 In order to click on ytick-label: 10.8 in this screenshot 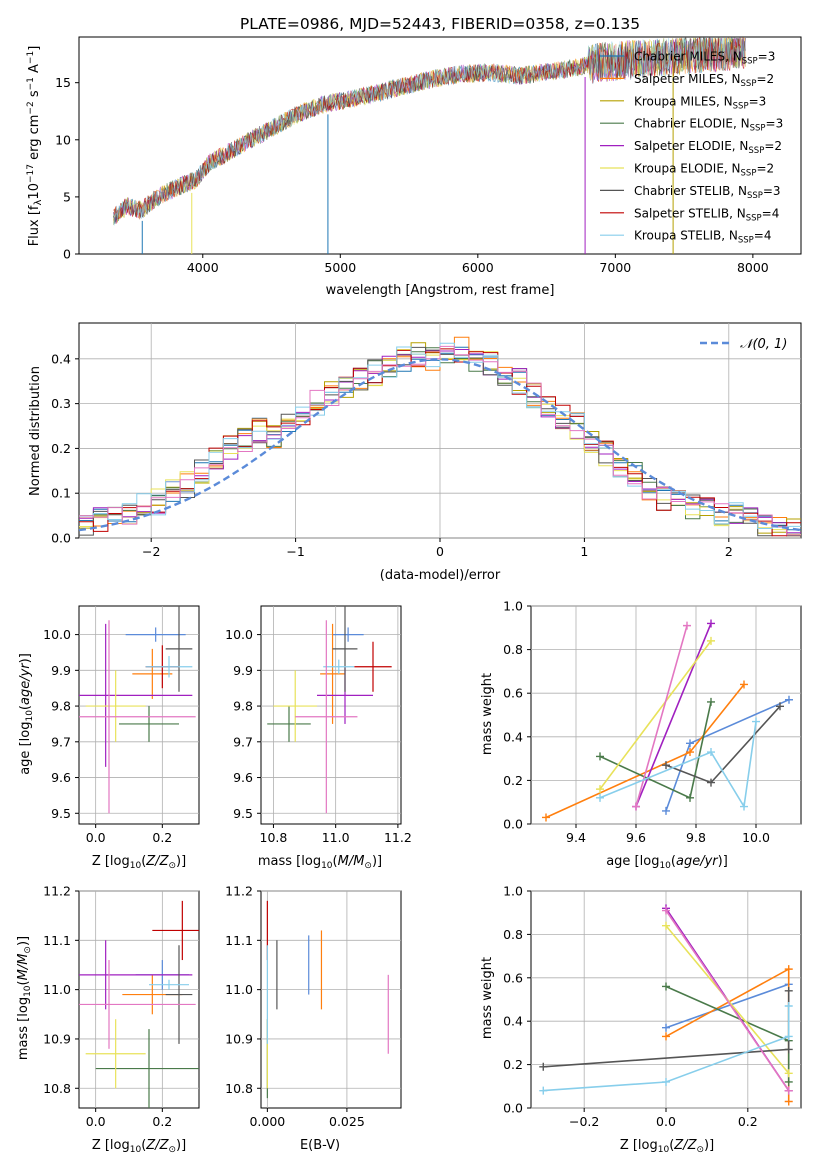, I will do `click(239, 1088)`.